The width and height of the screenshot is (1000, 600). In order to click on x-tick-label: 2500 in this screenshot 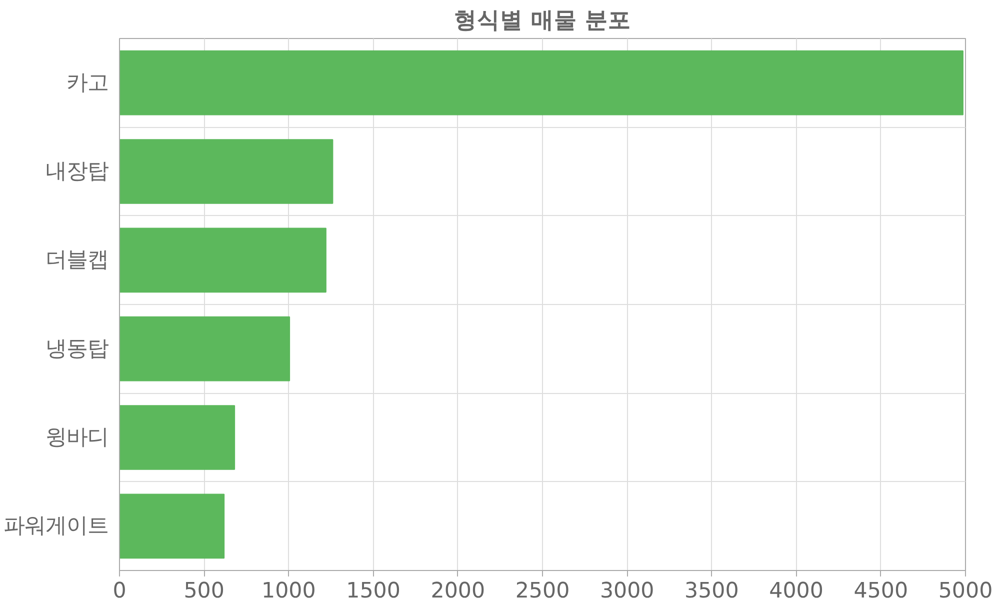, I will do `click(542, 589)`.